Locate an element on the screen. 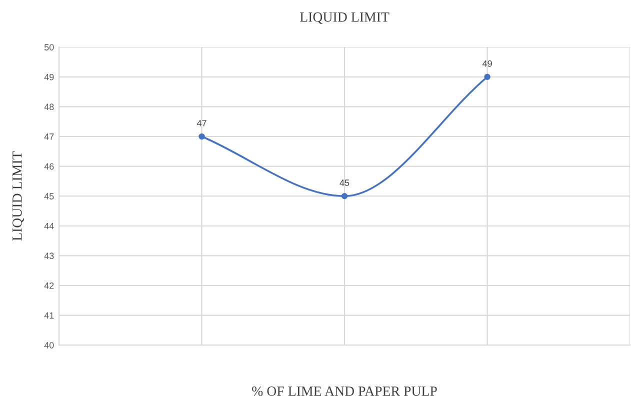 The height and width of the screenshot is (406, 631). y-tick-label: 45 is located at coordinates (49, 196).